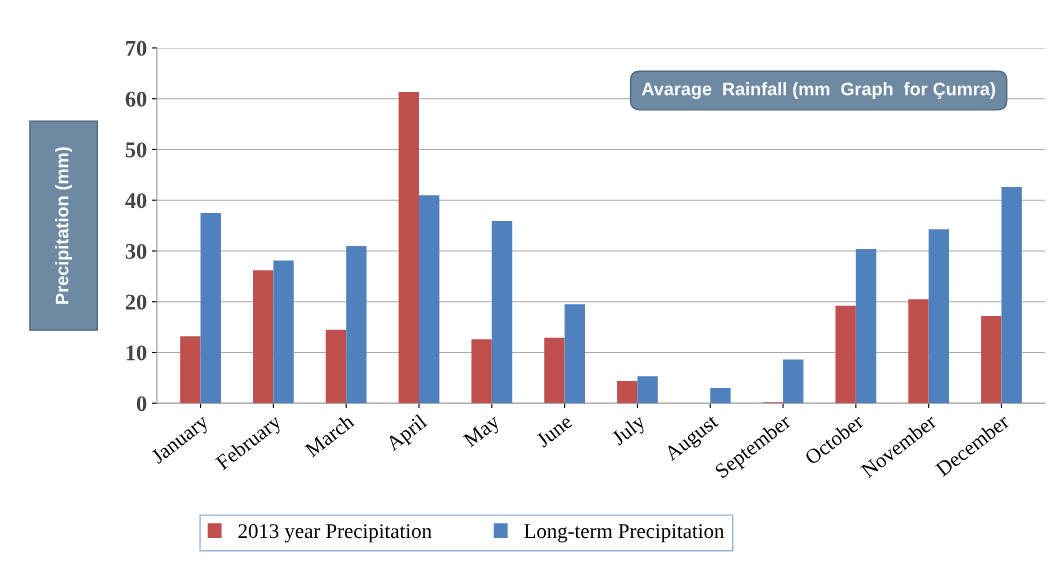  What do you see at coordinates (136, 251) in the screenshot?
I see `y-tick-label: 30` at bounding box center [136, 251].